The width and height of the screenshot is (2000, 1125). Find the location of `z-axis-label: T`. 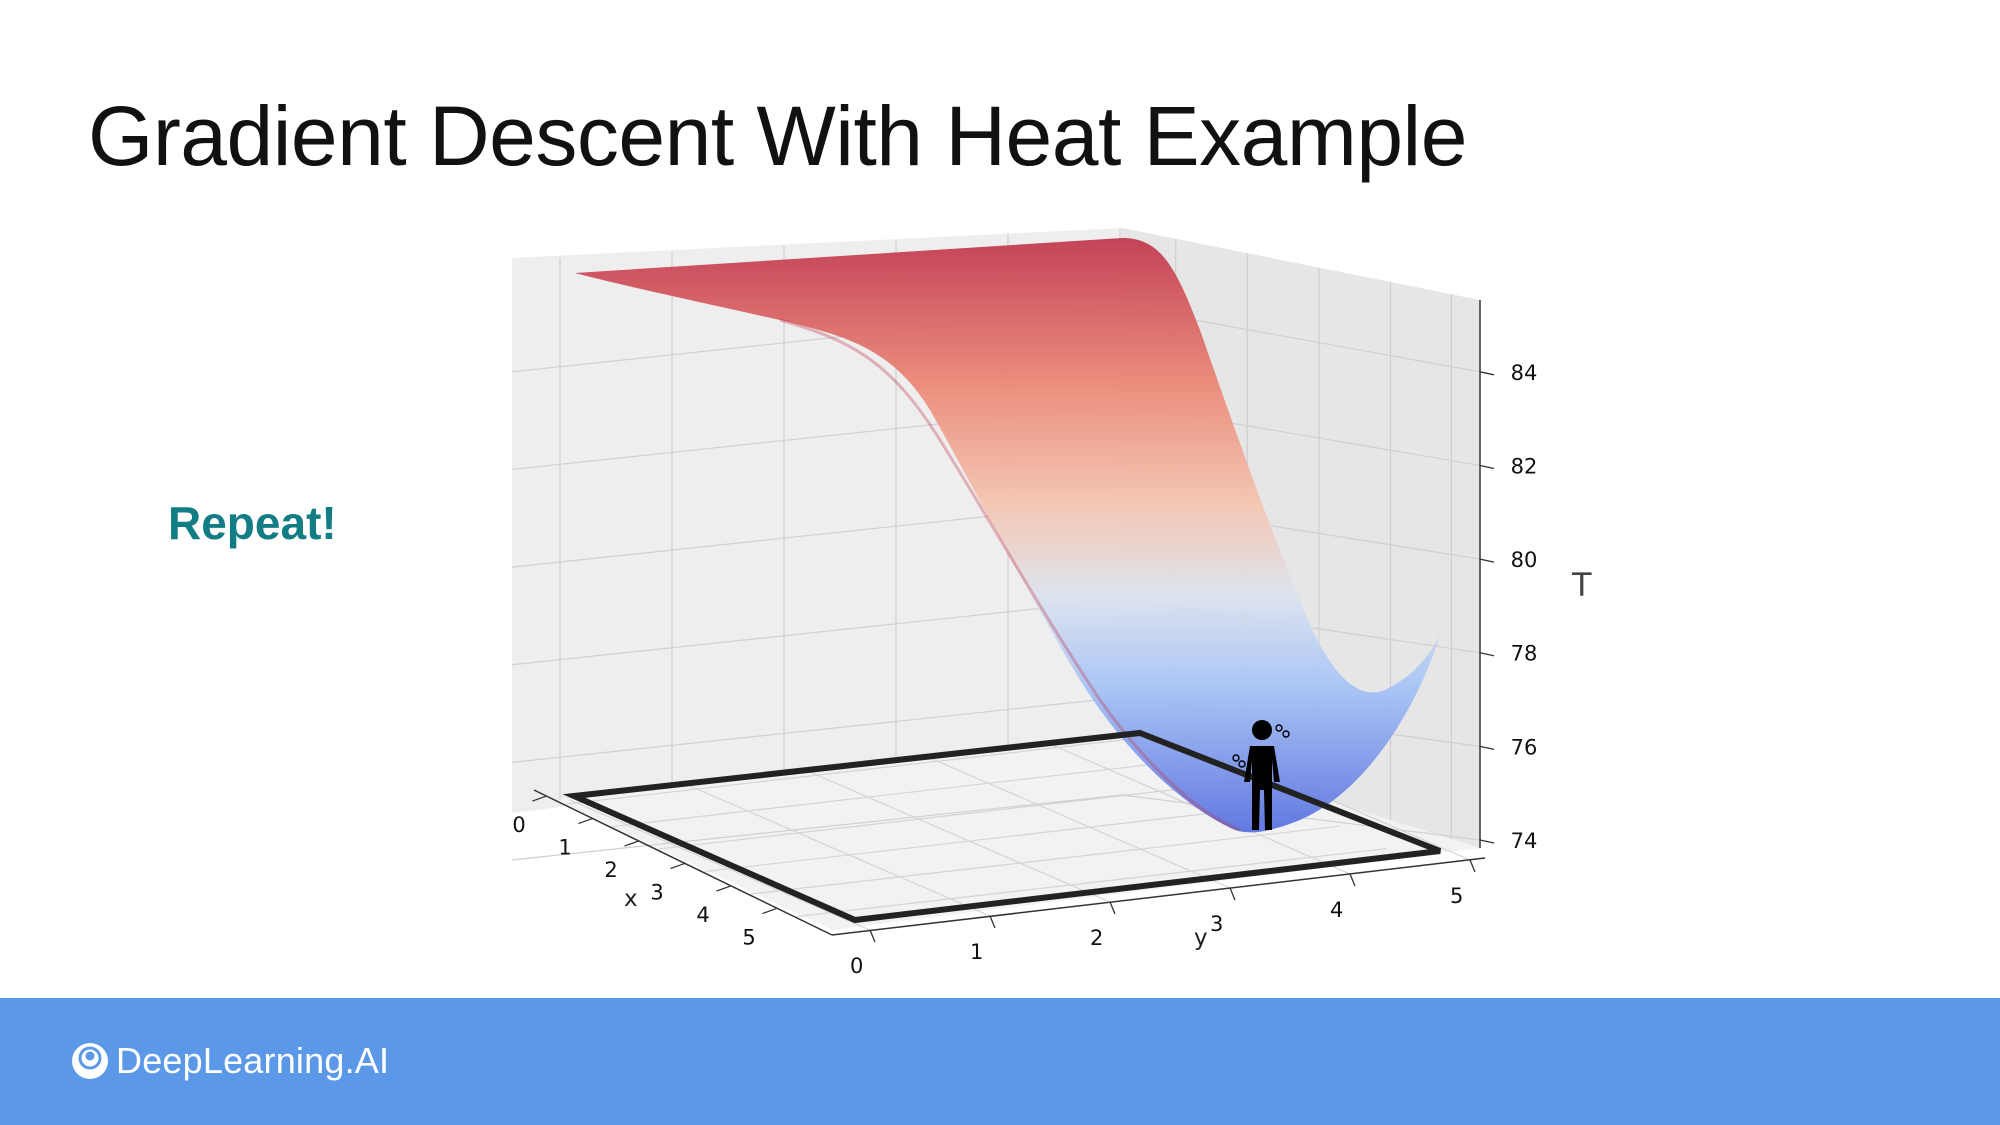

z-axis-label: T is located at coordinates (1581, 585).